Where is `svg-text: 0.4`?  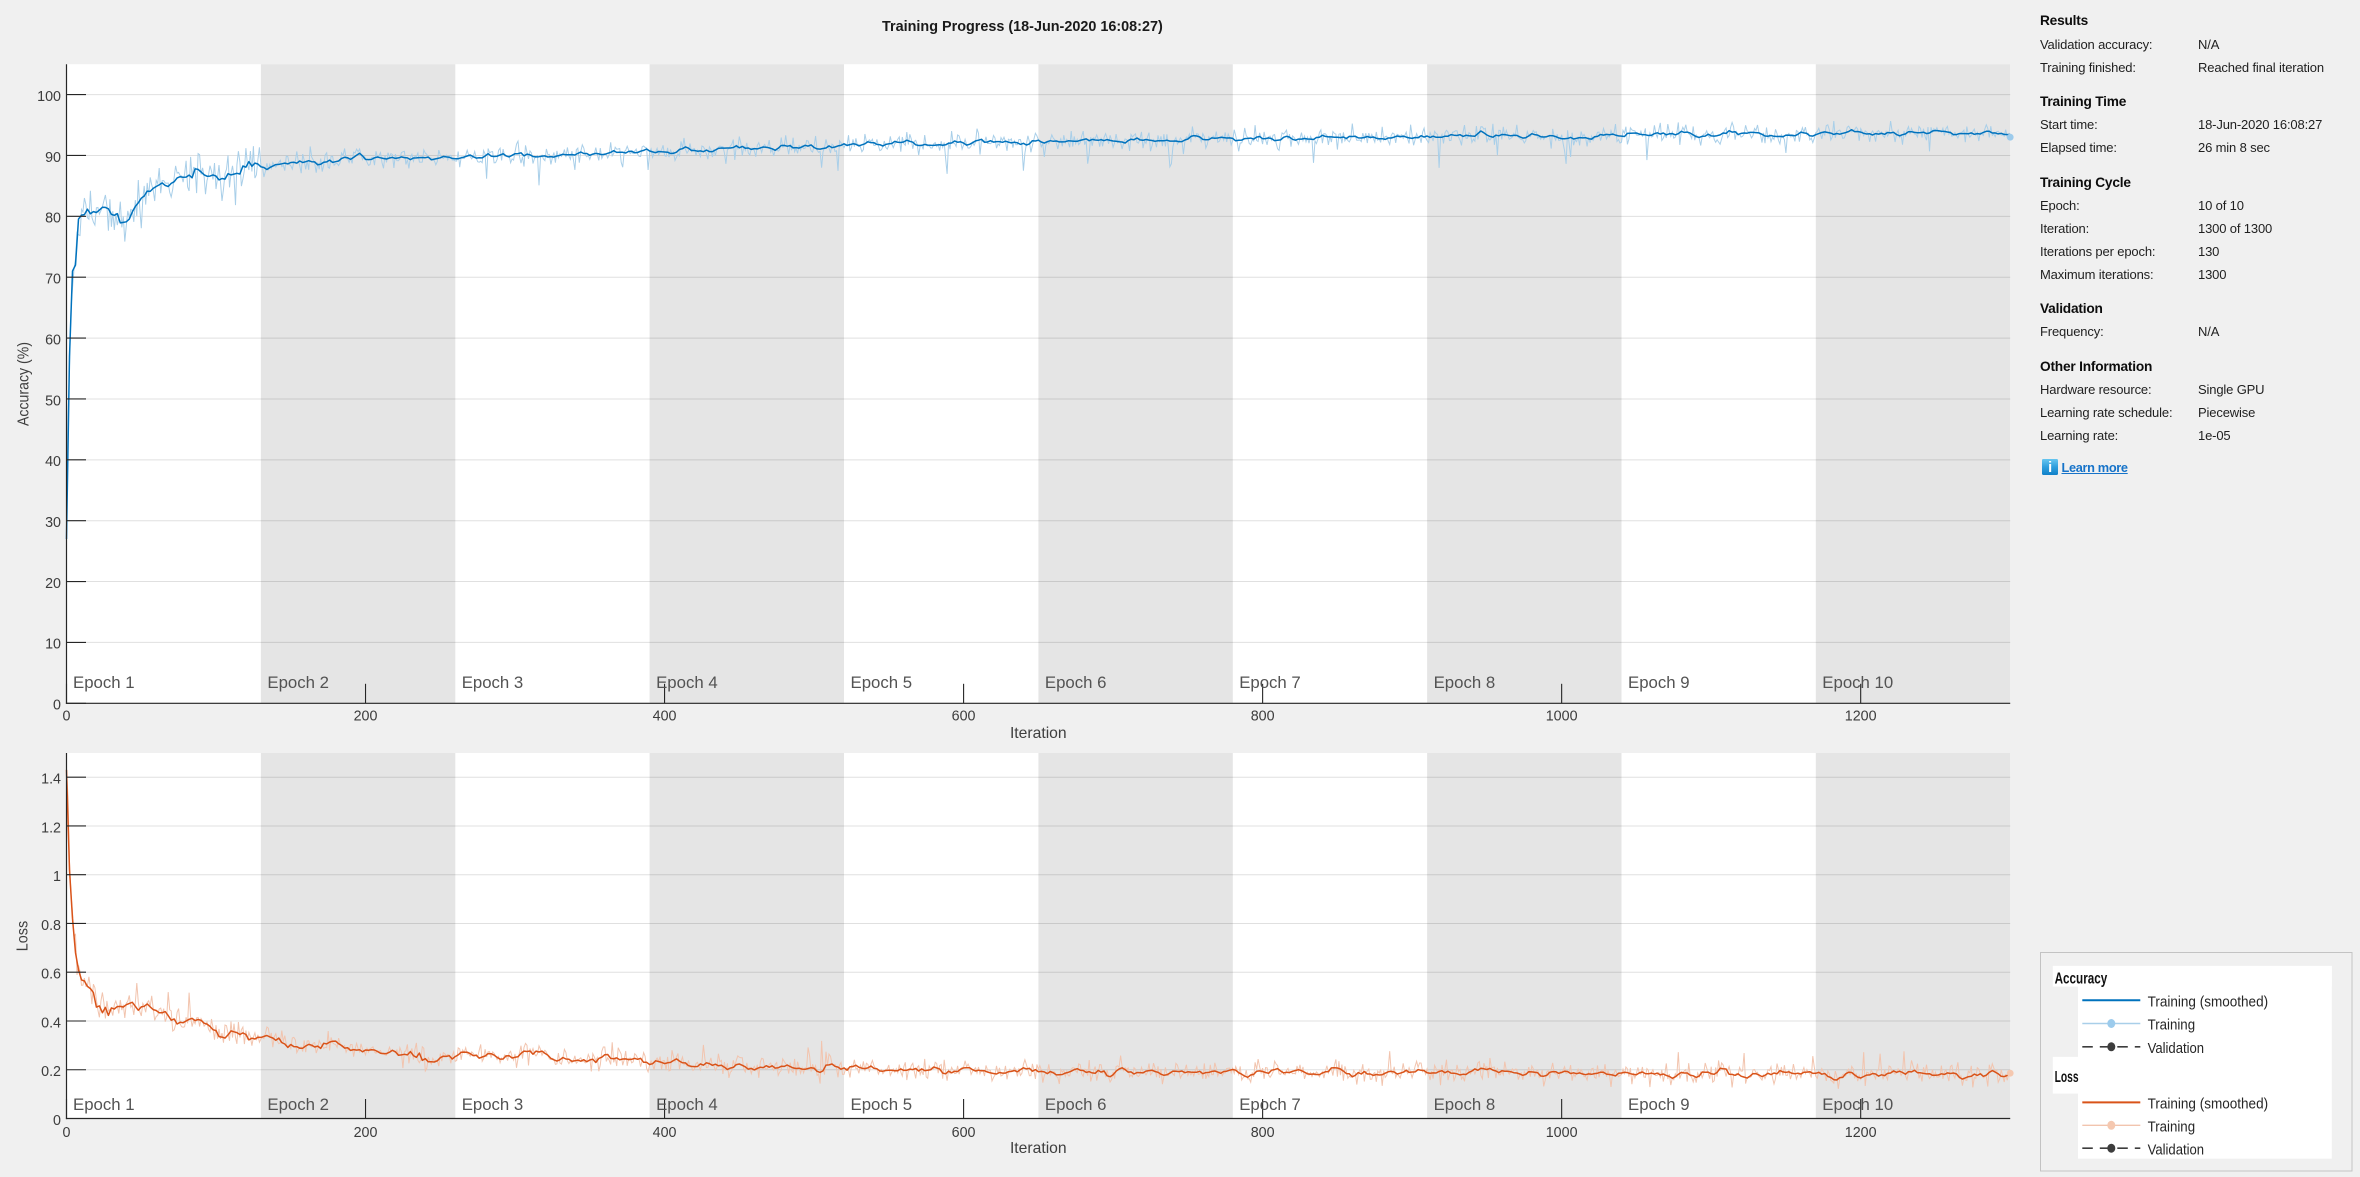
svg-text: 0.4 is located at coordinates (51, 1023).